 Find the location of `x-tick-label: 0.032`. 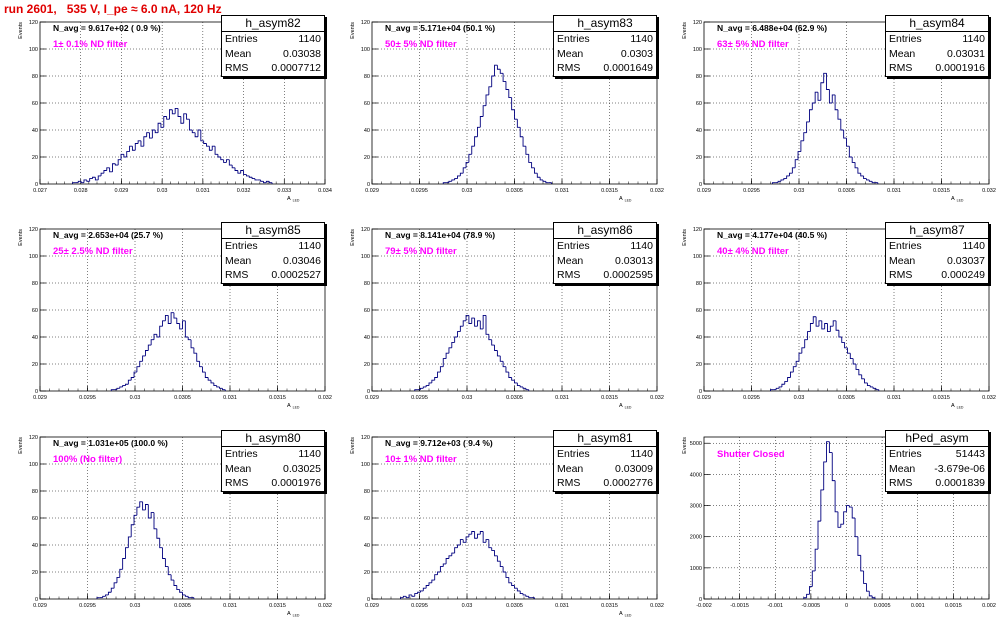

x-tick-label: 0.032 is located at coordinates (244, 191).